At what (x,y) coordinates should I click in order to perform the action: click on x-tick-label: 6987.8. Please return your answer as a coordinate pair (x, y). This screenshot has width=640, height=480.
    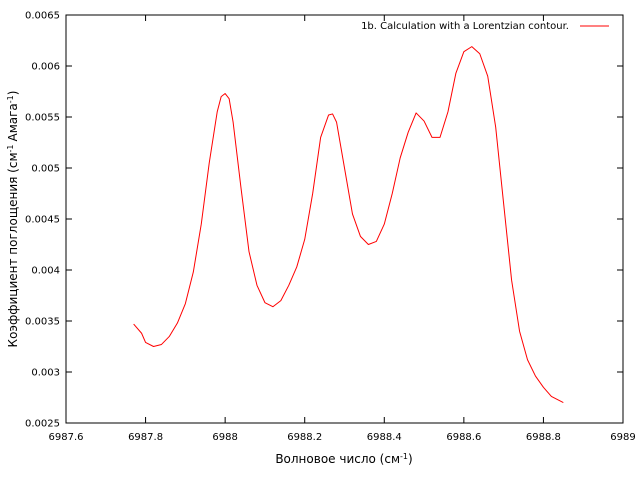
    Looking at the image, I should click on (145, 437).